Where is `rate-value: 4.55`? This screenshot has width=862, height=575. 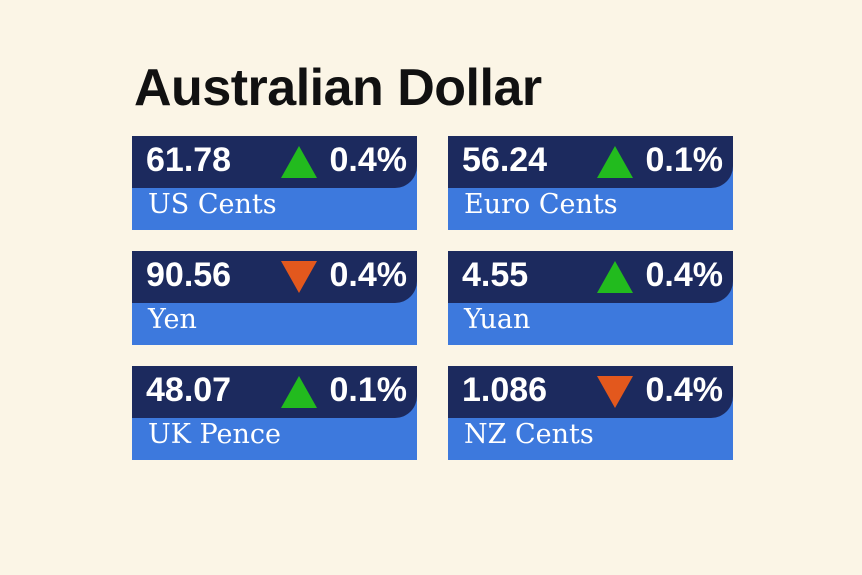 rate-value: 4.55 is located at coordinates (495, 275).